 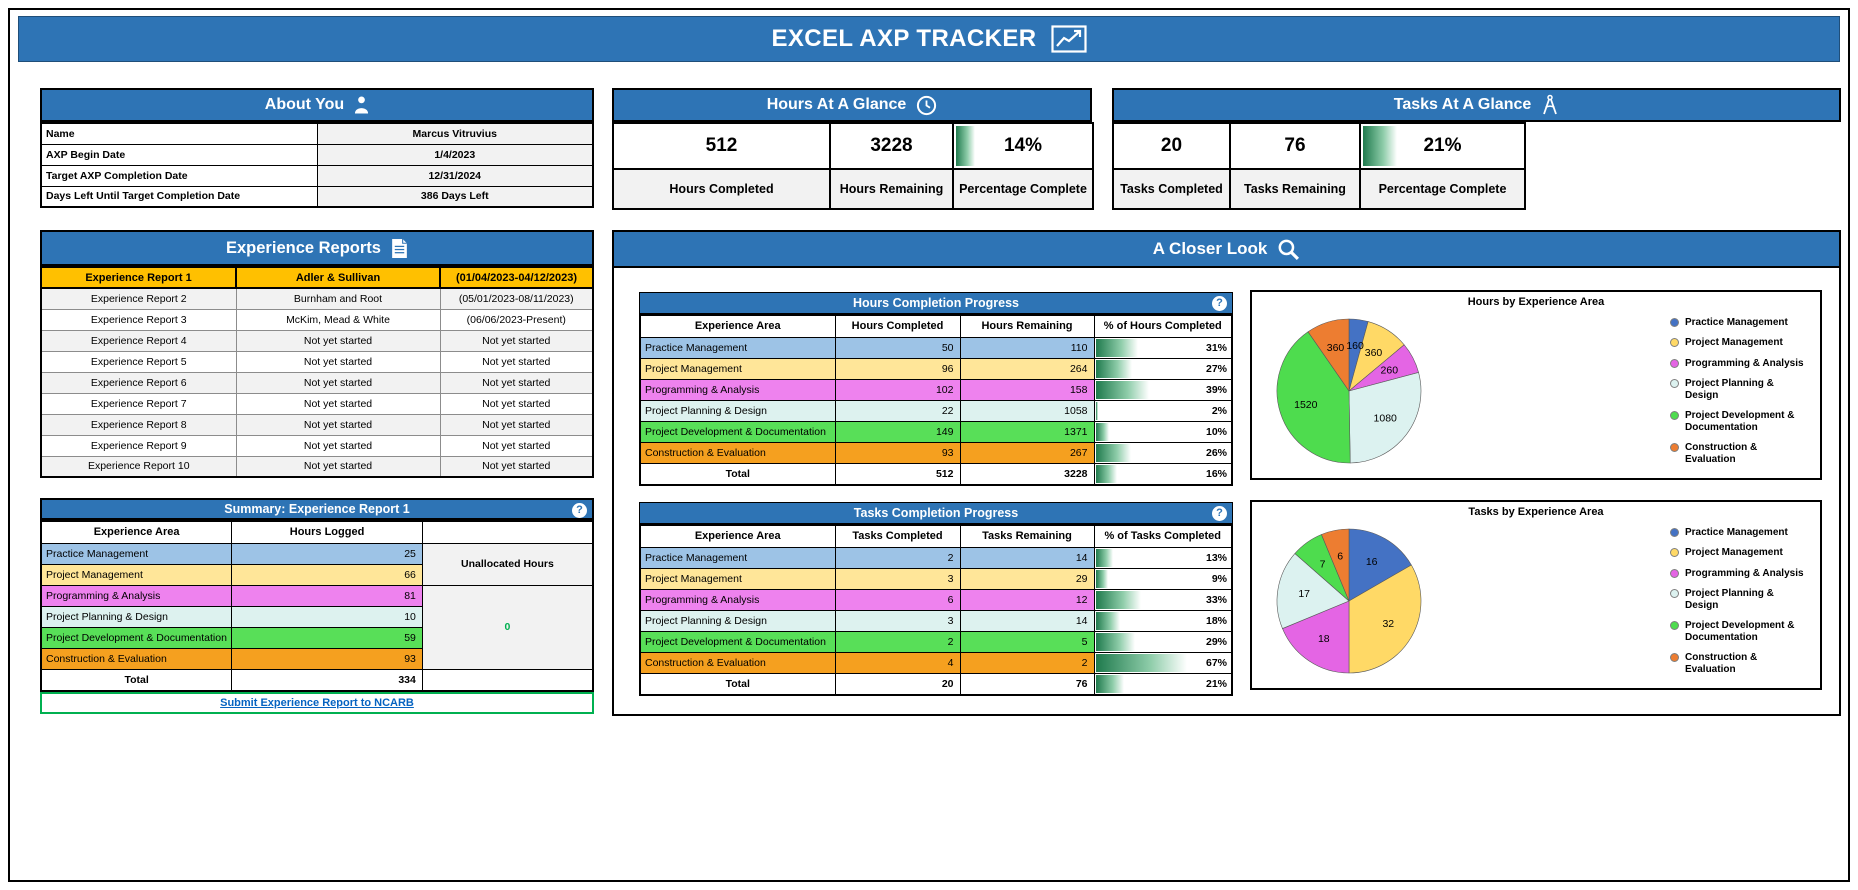 I want to click on legend-label: Project Development & Documentation, so click(x=1740, y=421).